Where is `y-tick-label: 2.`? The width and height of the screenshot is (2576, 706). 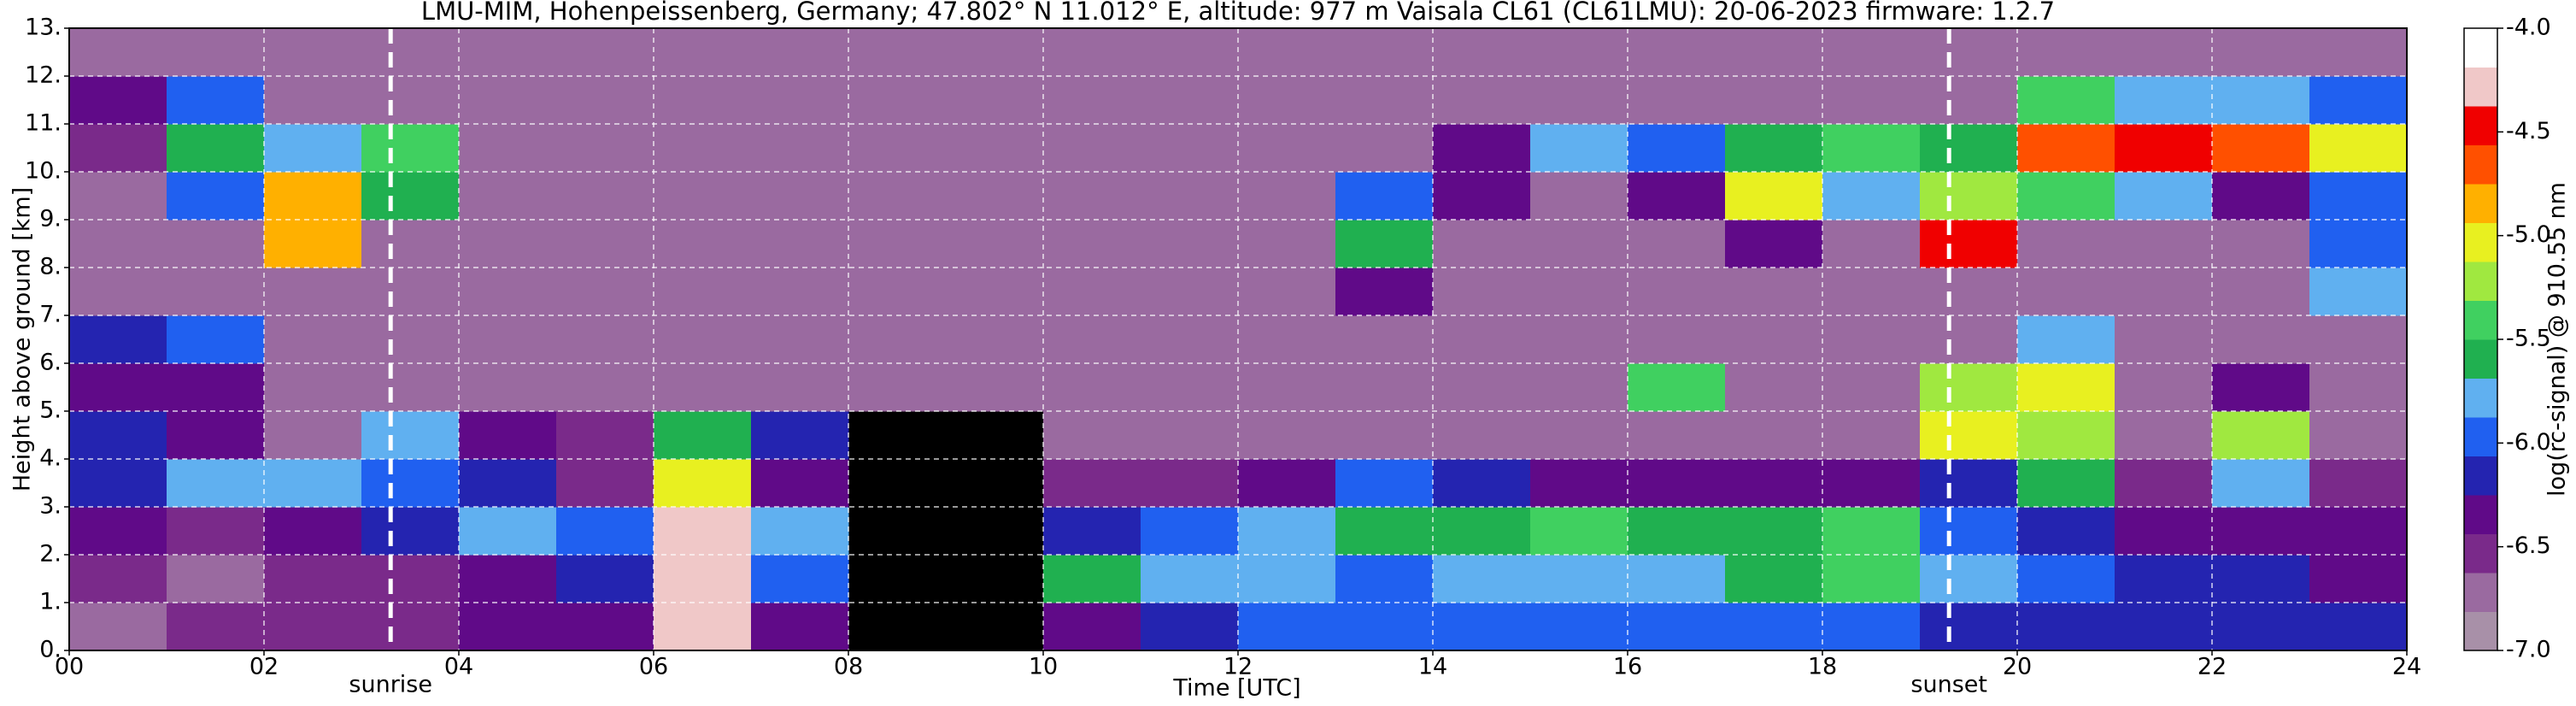
y-tick-label: 2. is located at coordinates (50, 554).